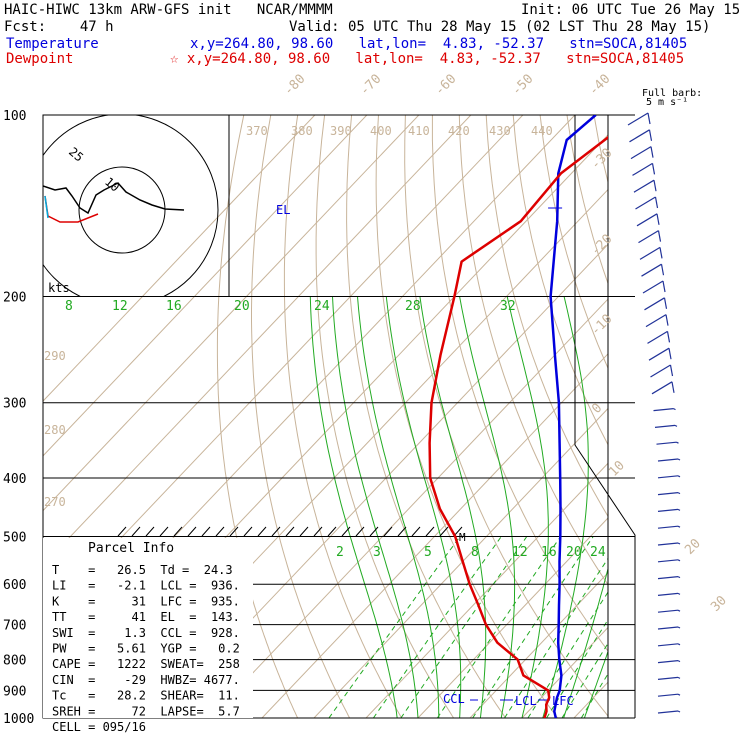 The width and height of the screenshot is (740, 740). Describe the element at coordinates (573, 416) in the screenshot. I see `temperature-profile` at that location.